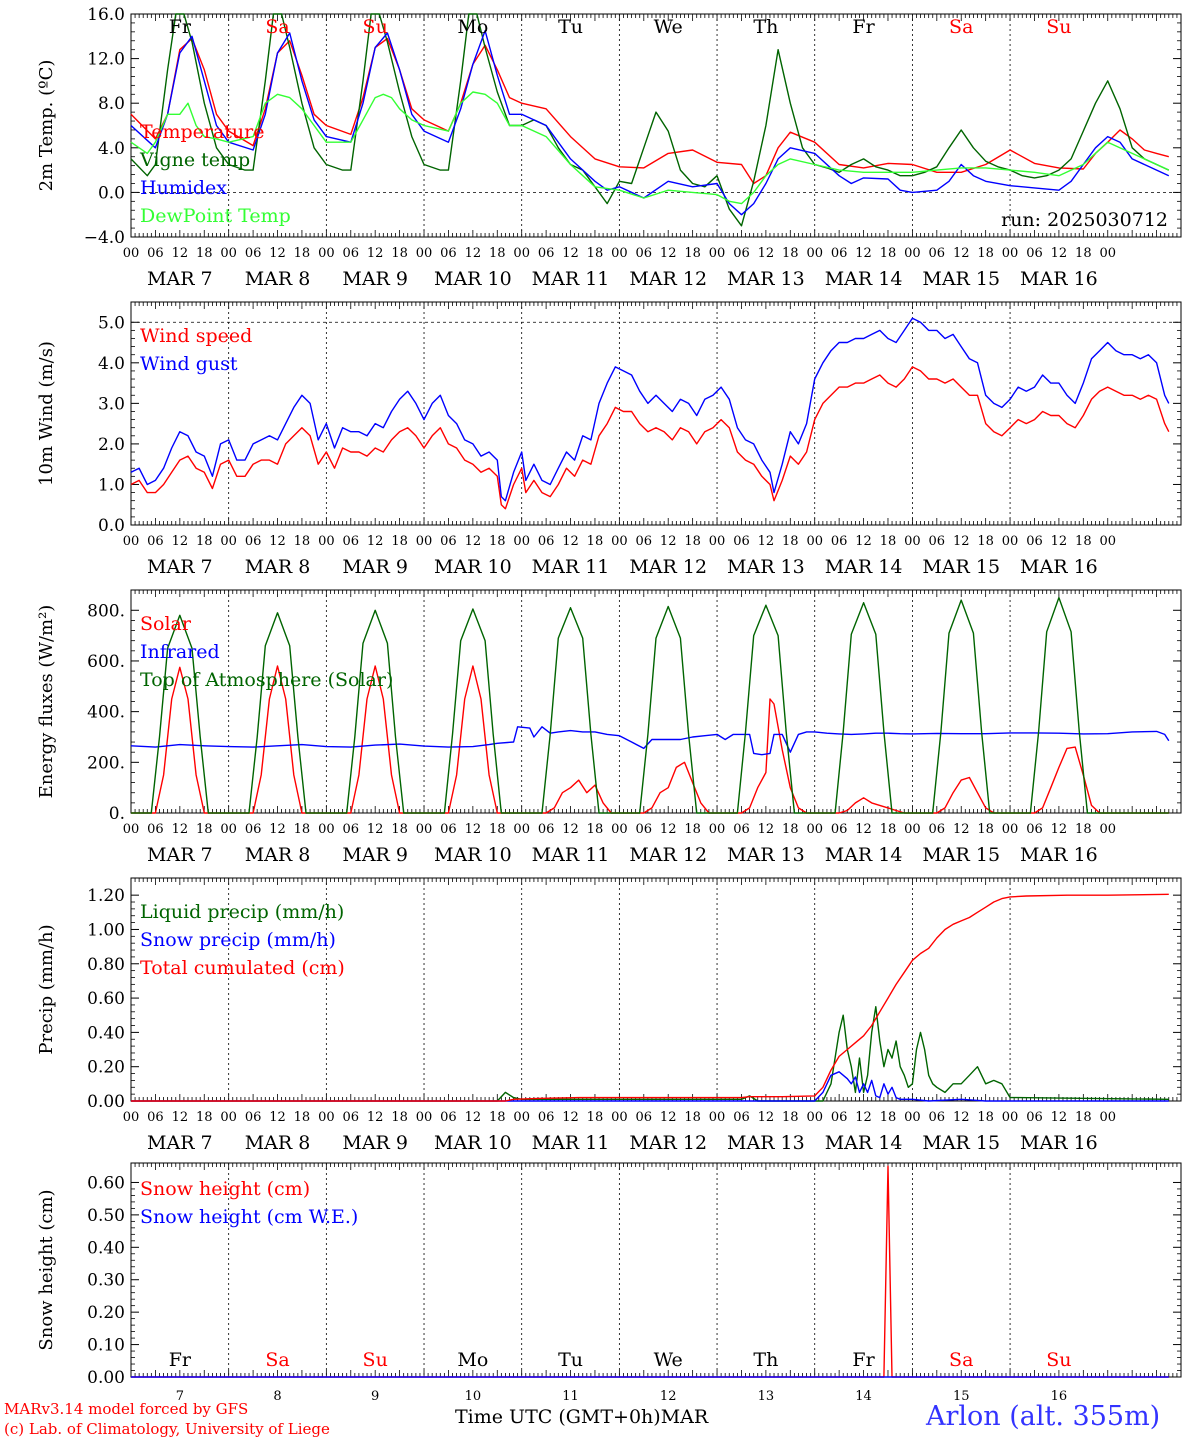 The height and width of the screenshot is (1440, 1194). What do you see at coordinates (1084, 220) in the screenshot?
I see `run-label: run: 2025030712` at bounding box center [1084, 220].